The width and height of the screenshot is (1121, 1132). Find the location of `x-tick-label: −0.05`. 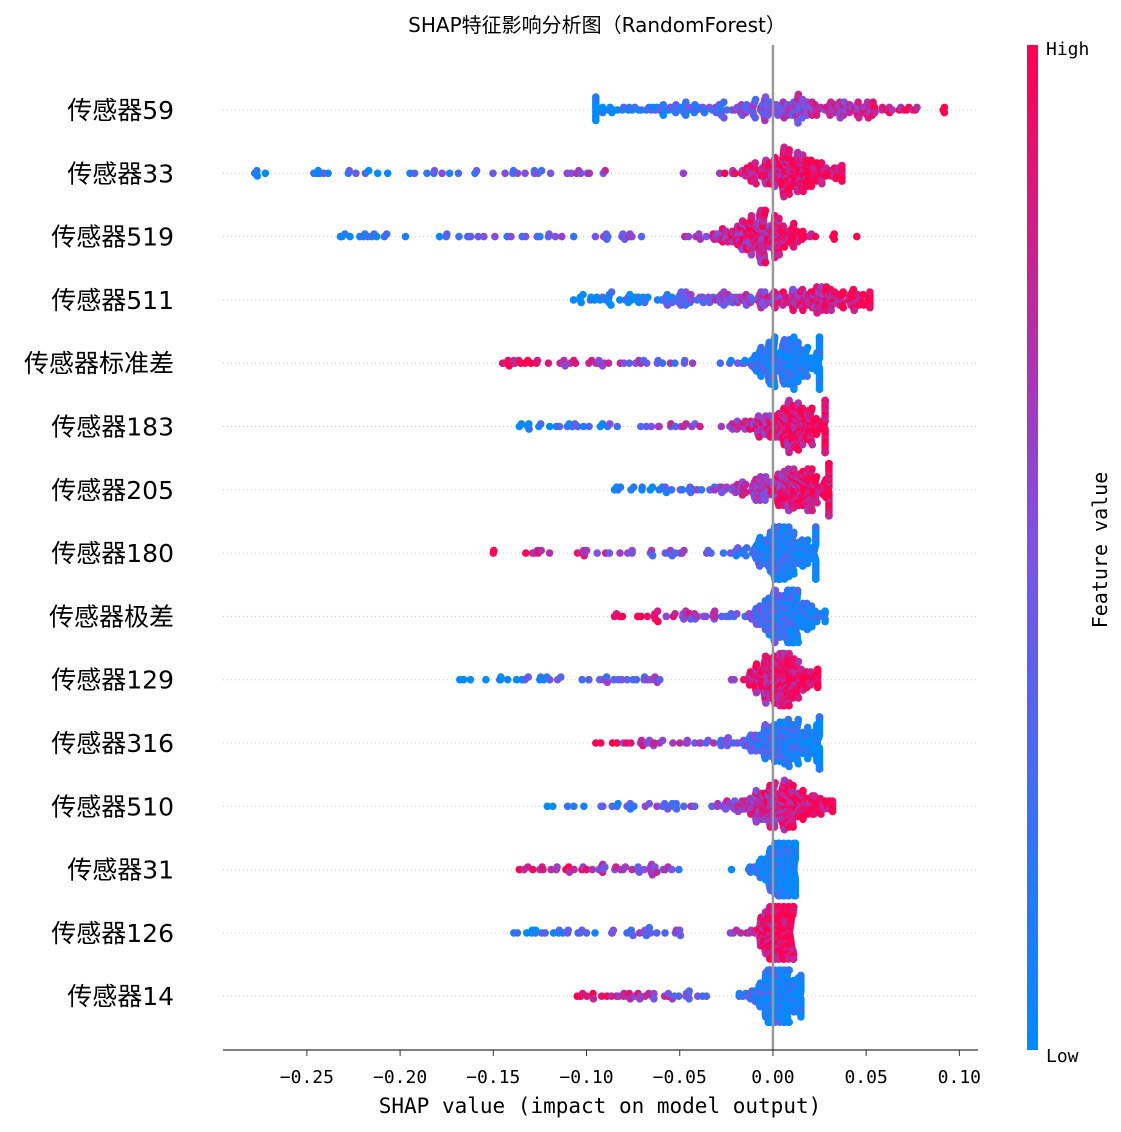

x-tick-label: −0.05 is located at coordinates (680, 1077).